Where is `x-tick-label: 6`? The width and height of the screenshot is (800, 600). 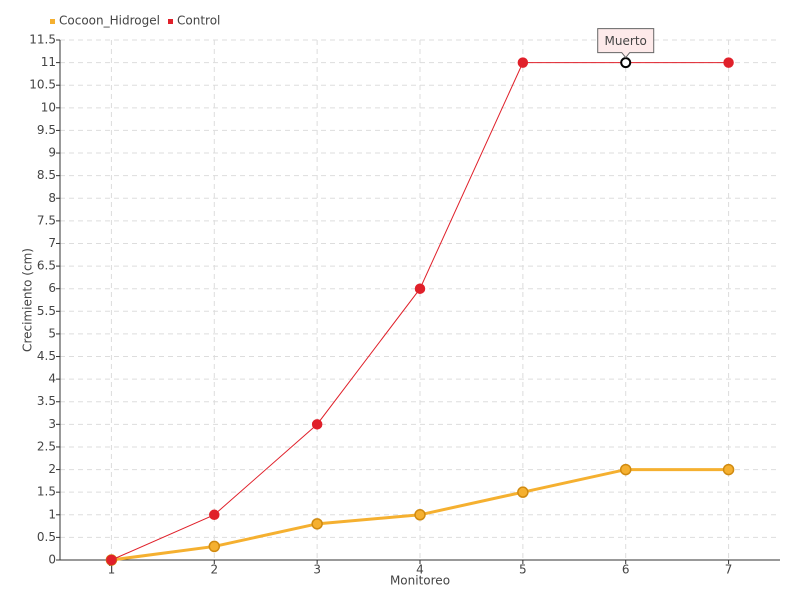
x-tick-label: 6 is located at coordinates (626, 570).